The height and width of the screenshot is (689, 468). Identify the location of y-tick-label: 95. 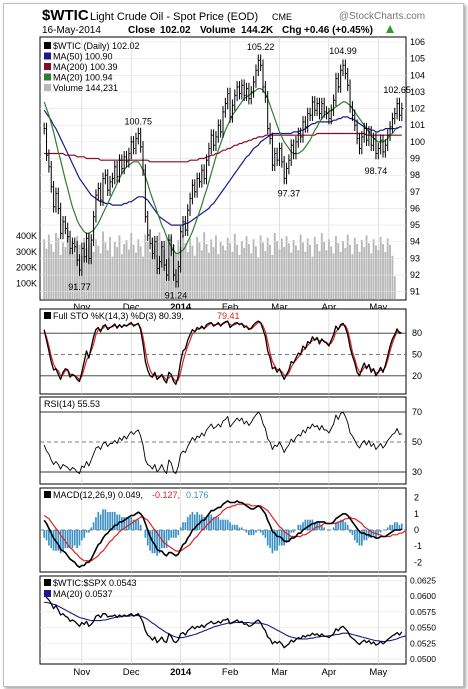
(415, 225).